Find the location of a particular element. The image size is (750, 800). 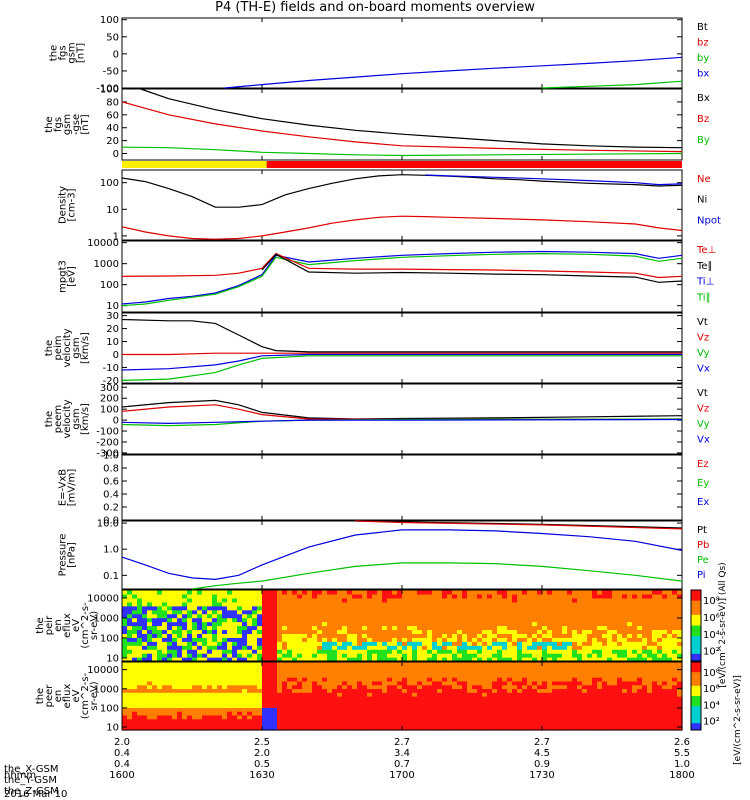

y-axis-label-line: velocity is located at coordinates (67, 418).